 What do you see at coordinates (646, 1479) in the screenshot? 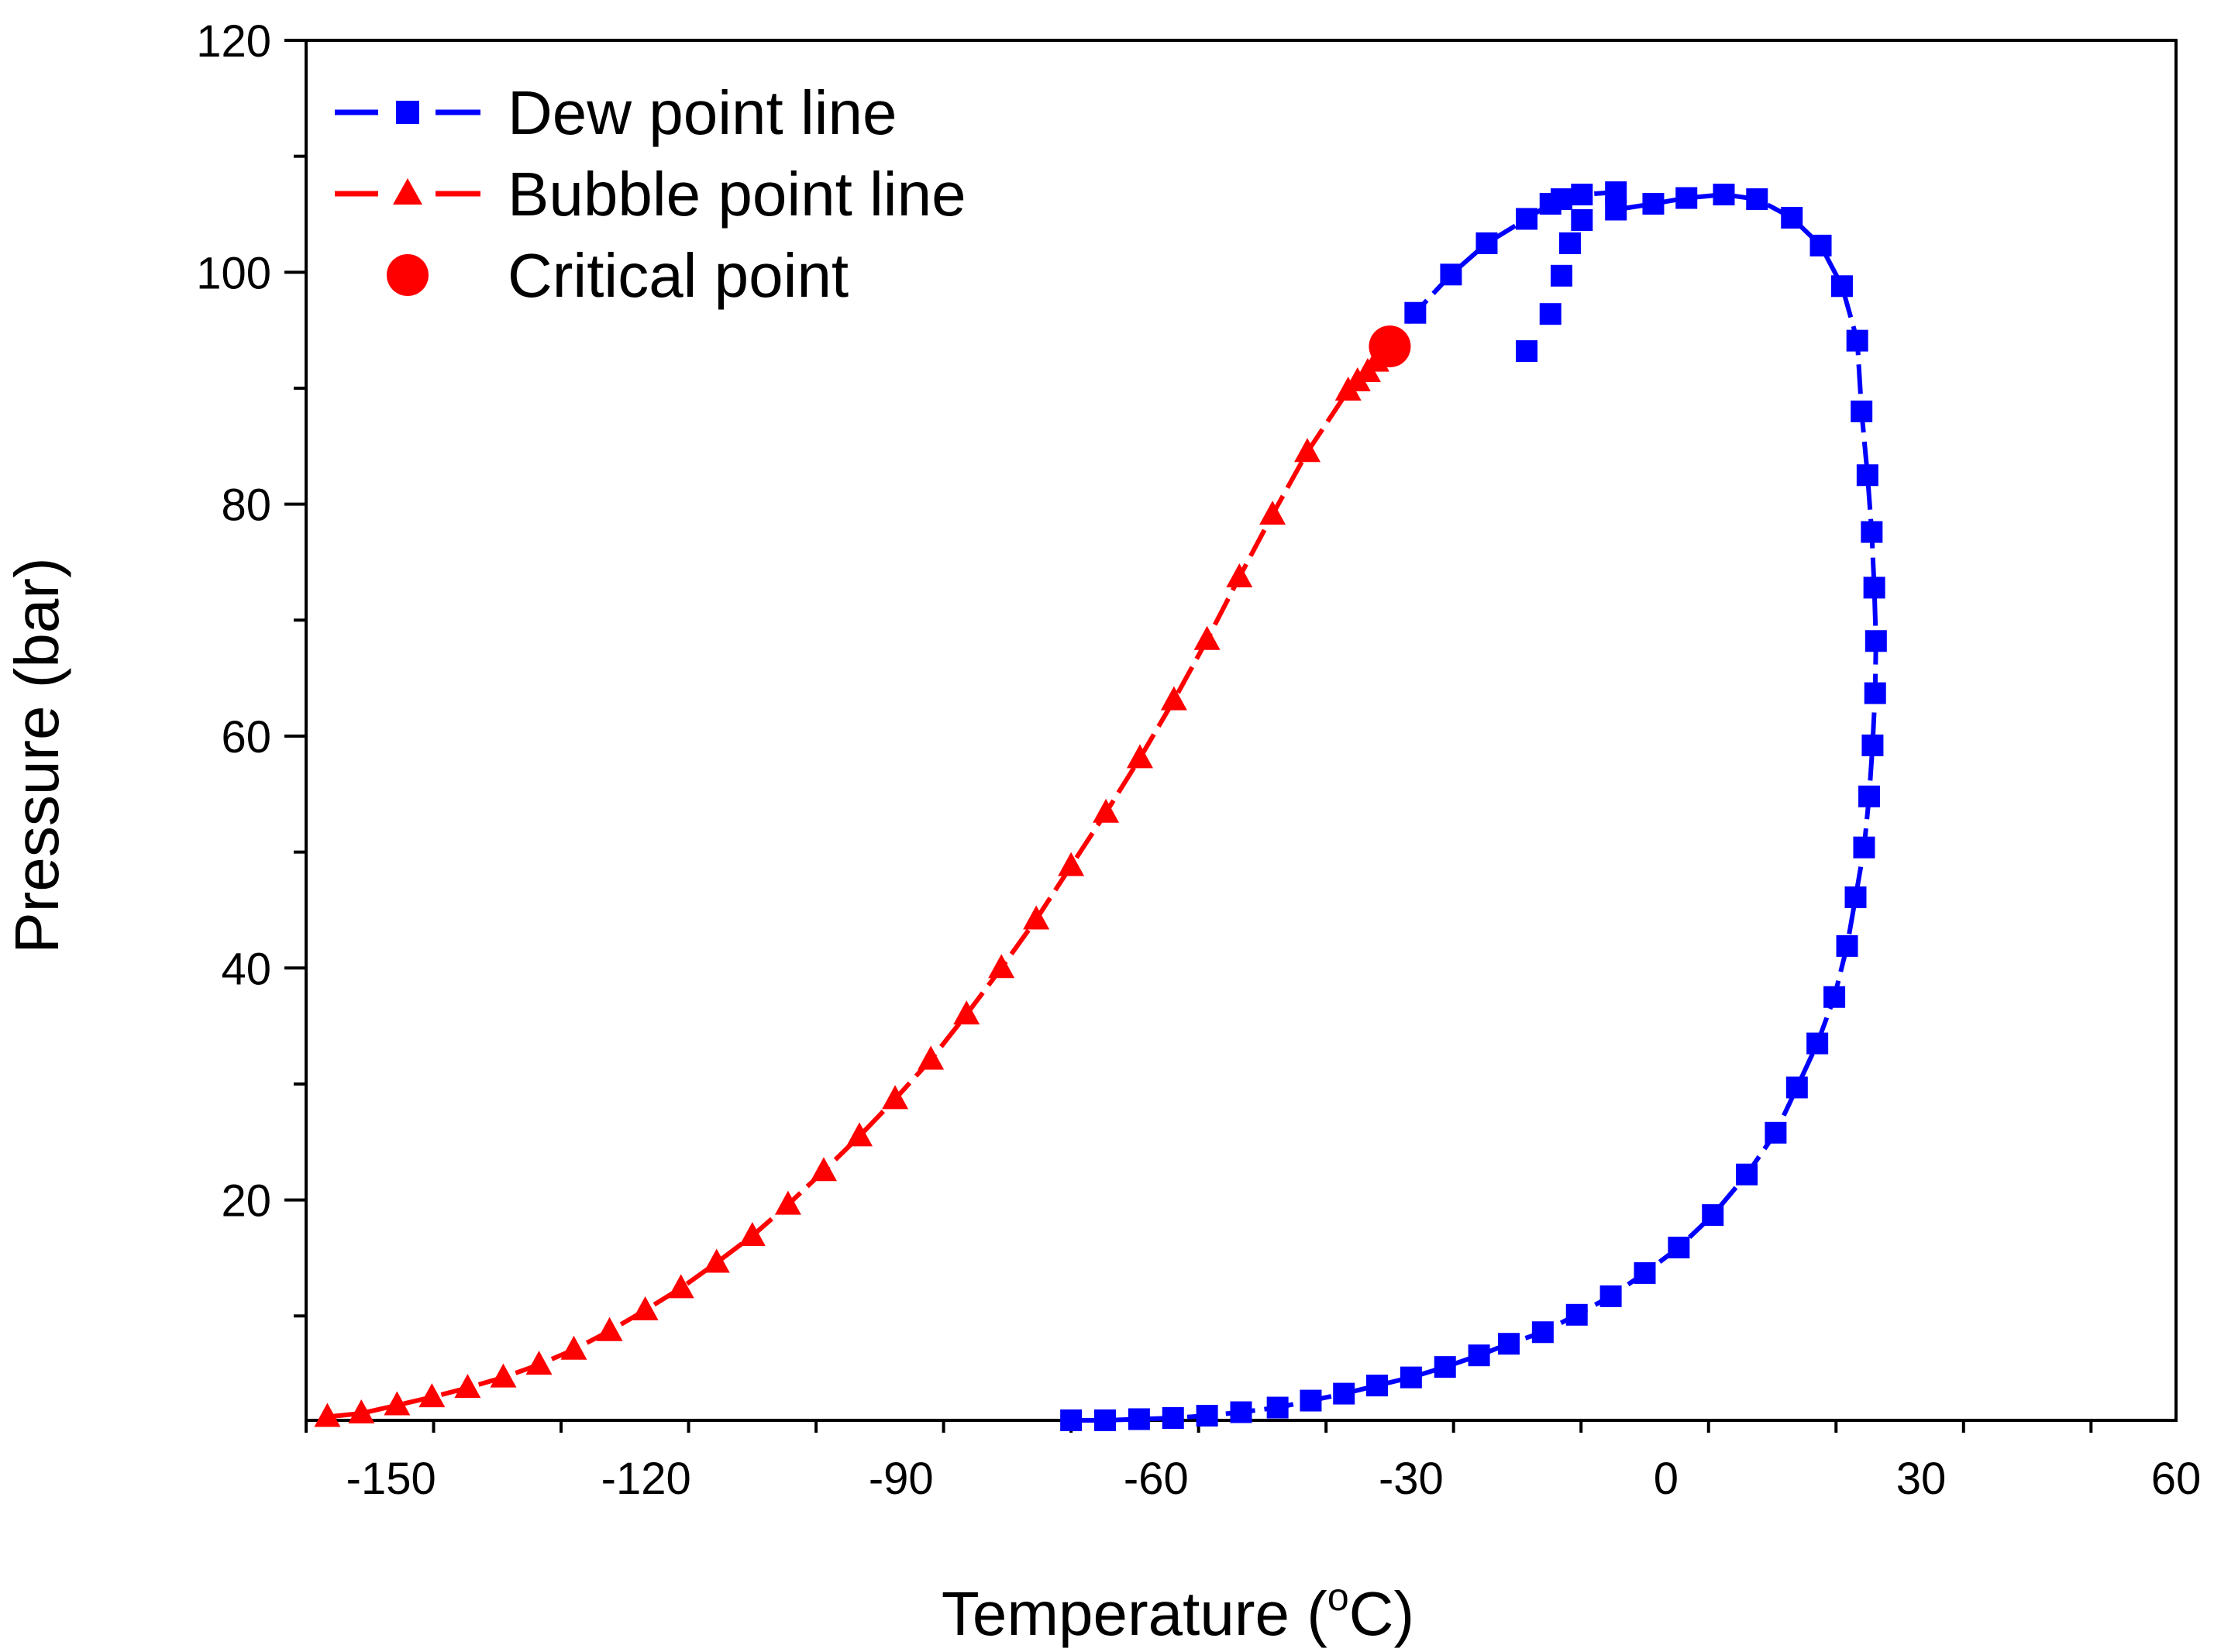
I see `x-tick-label: -120` at bounding box center [646, 1479].